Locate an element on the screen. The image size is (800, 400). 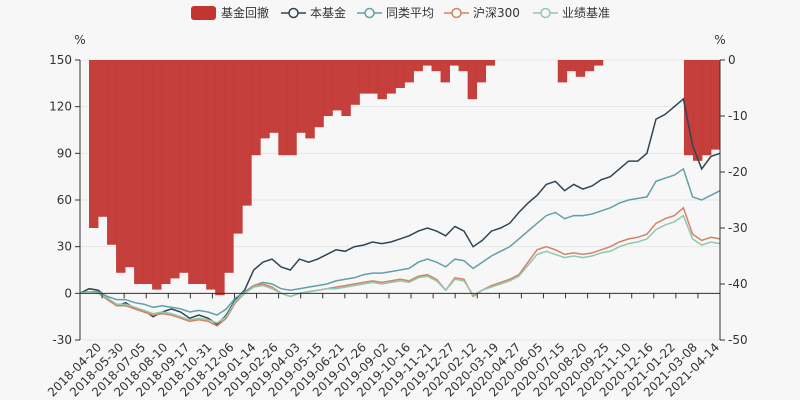
legend-label-drawdown: 基金回撤 is located at coordinates (245, 12).